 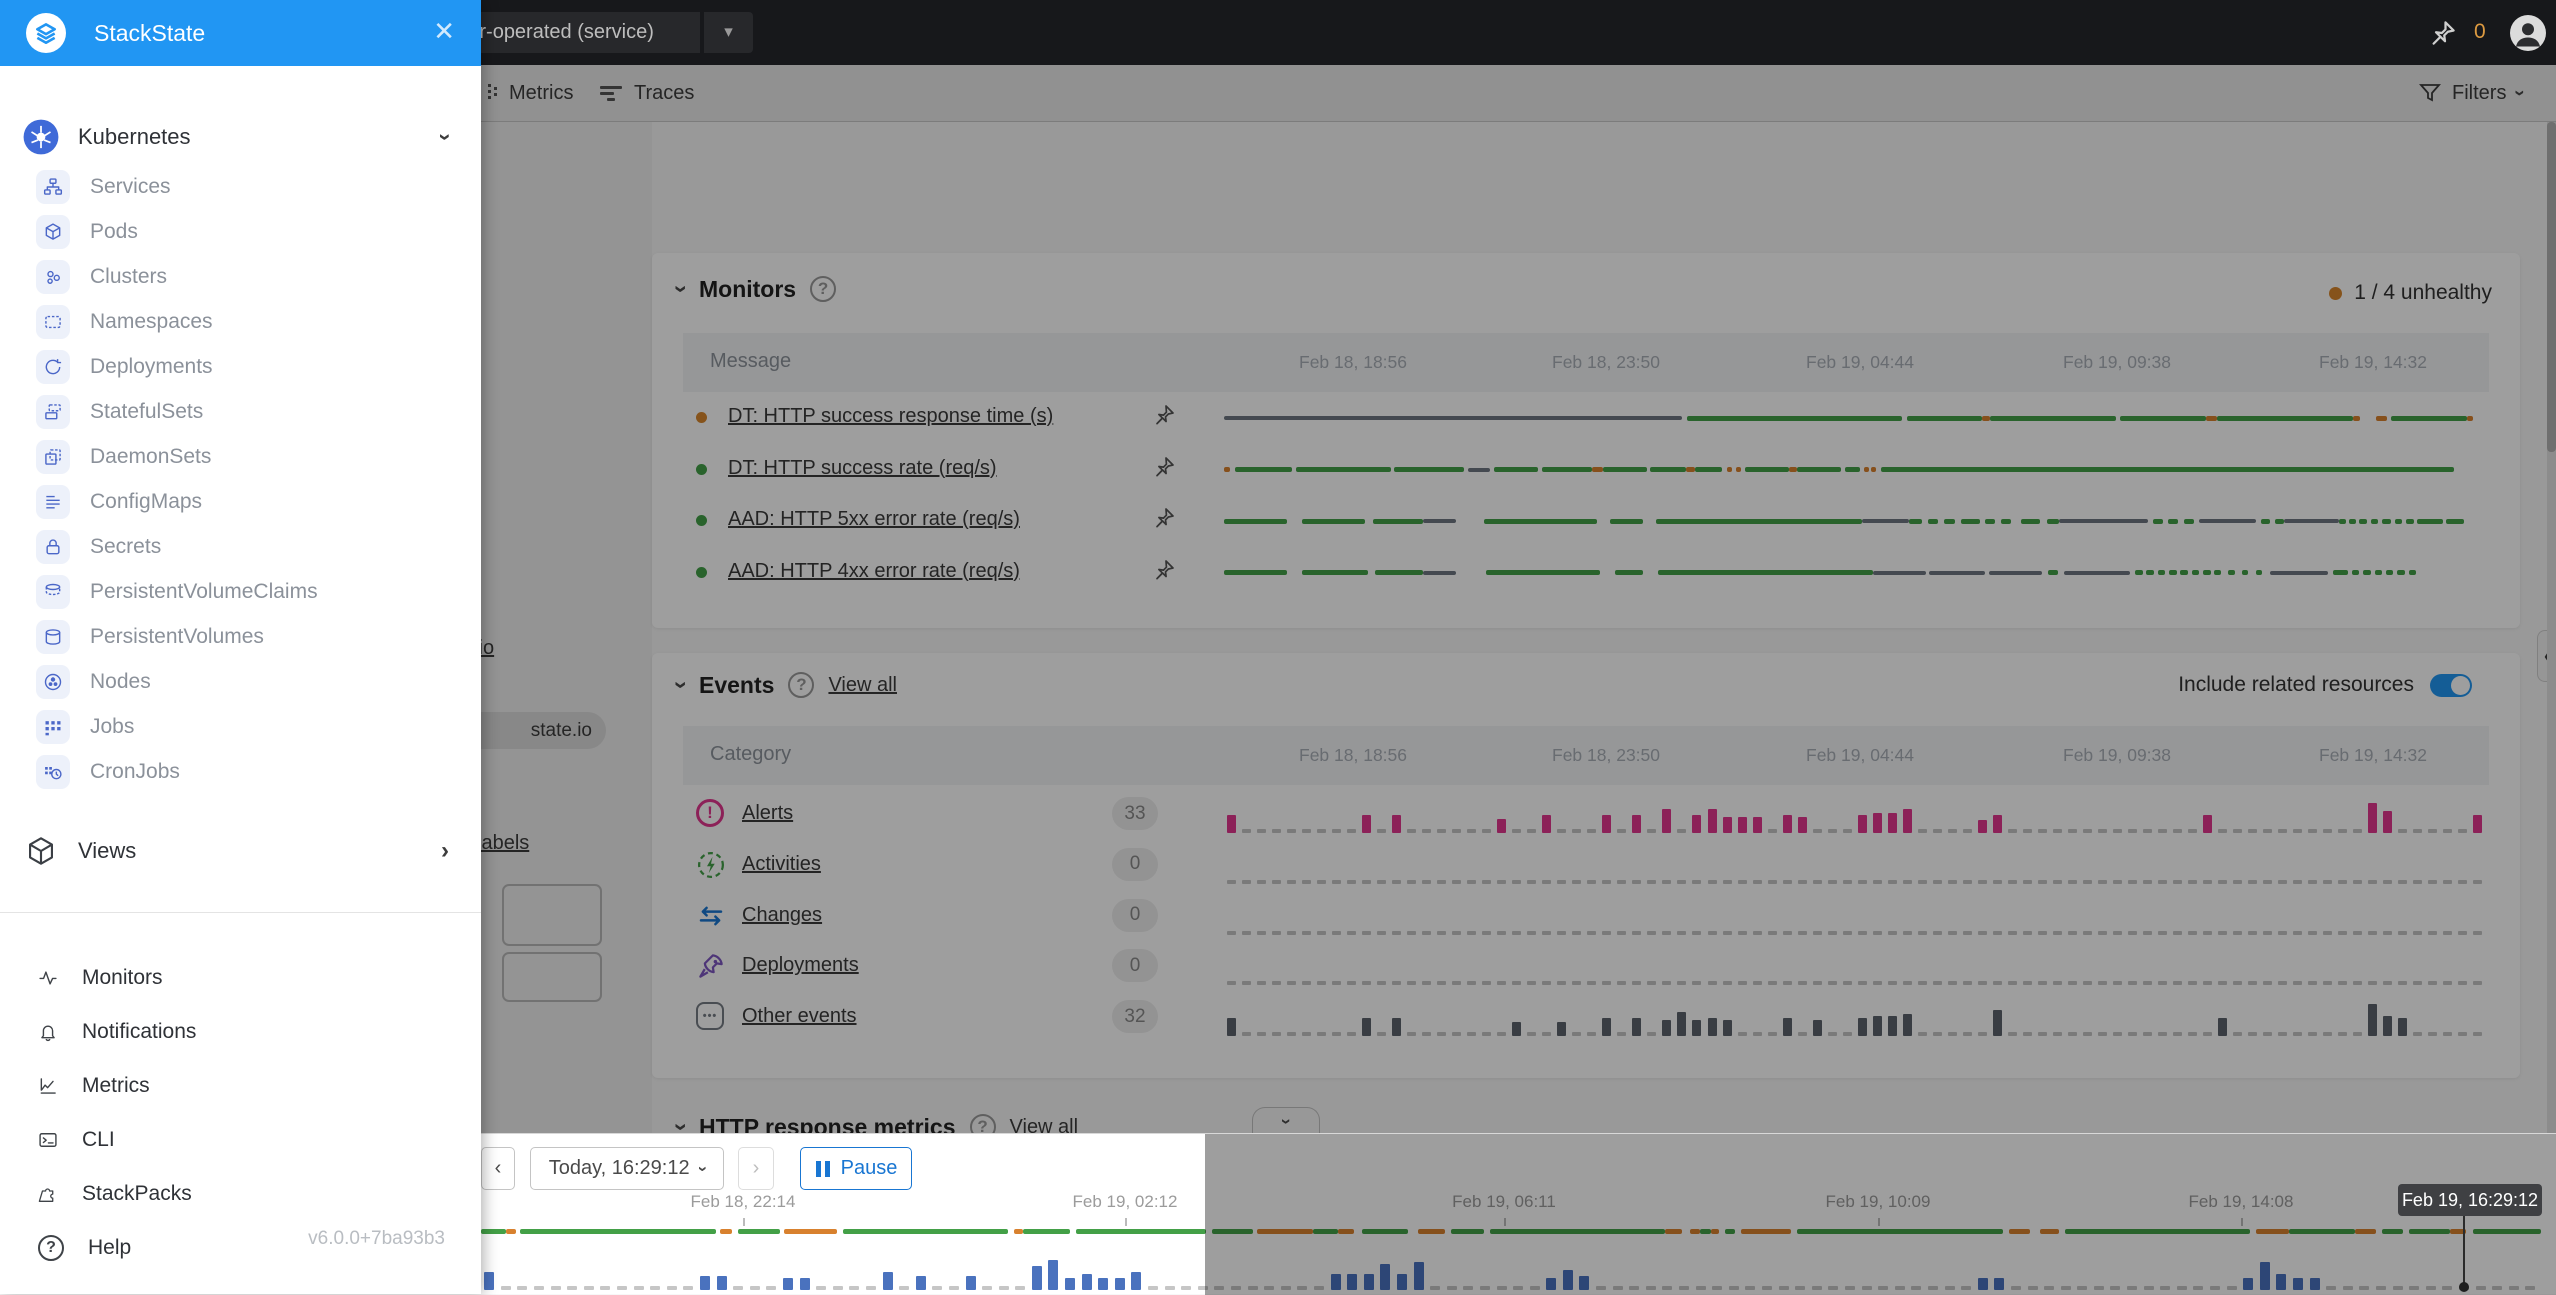 I want to click on pin-count: 0, so click(x=2480, y=32).